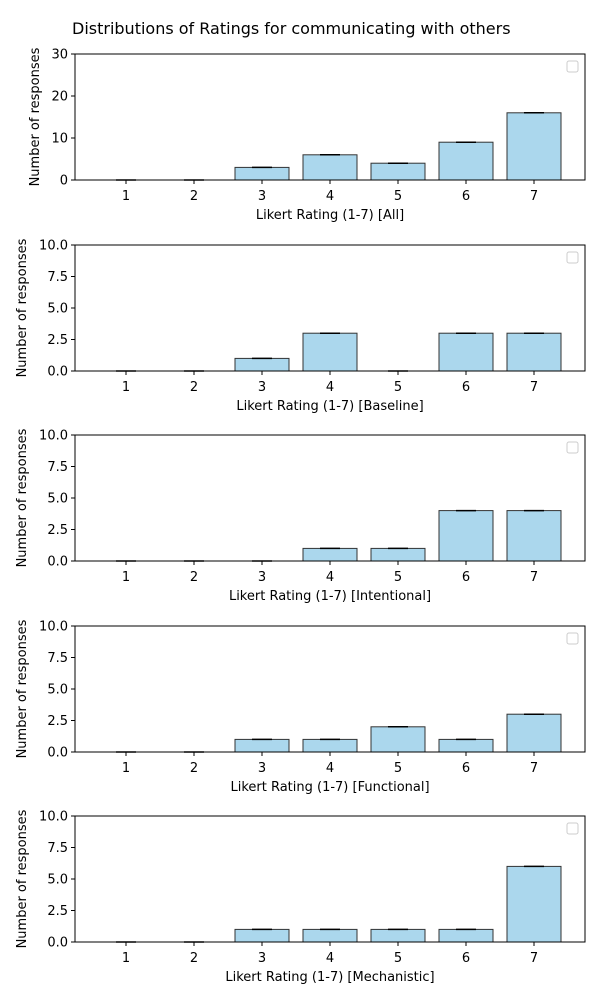 The width and height of the screenshot is (600, 1000). I want to click on x-axis-label: Likert Rating (1-7) [Baseline], so click(329, 406).